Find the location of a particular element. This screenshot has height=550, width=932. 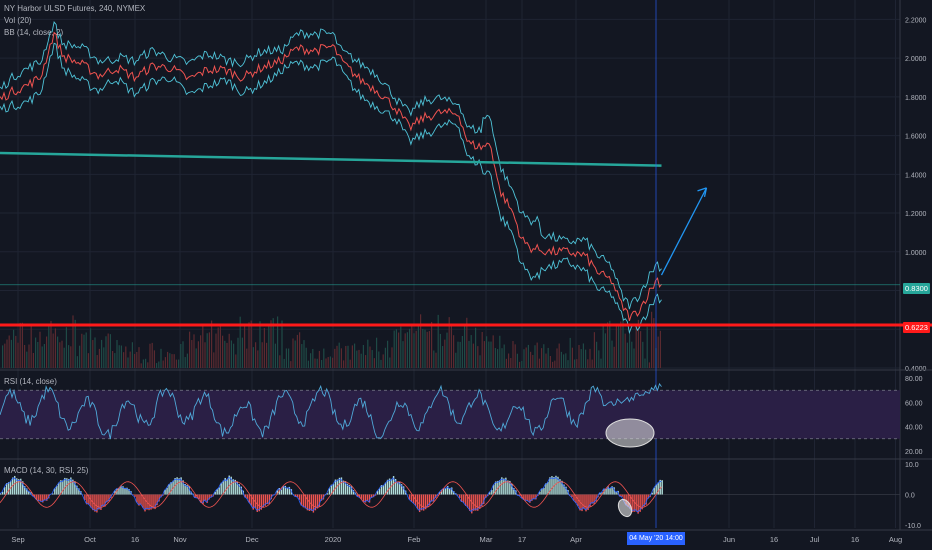

time-axis-label: Aug is located at coordinates (895, 539).